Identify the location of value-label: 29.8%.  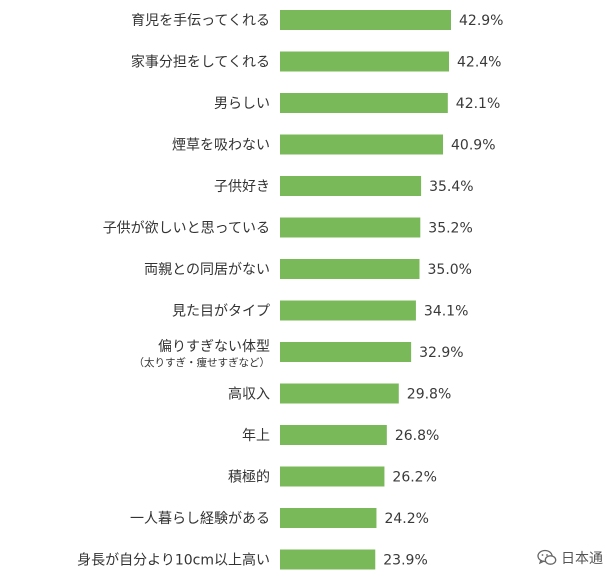
(429, 395).